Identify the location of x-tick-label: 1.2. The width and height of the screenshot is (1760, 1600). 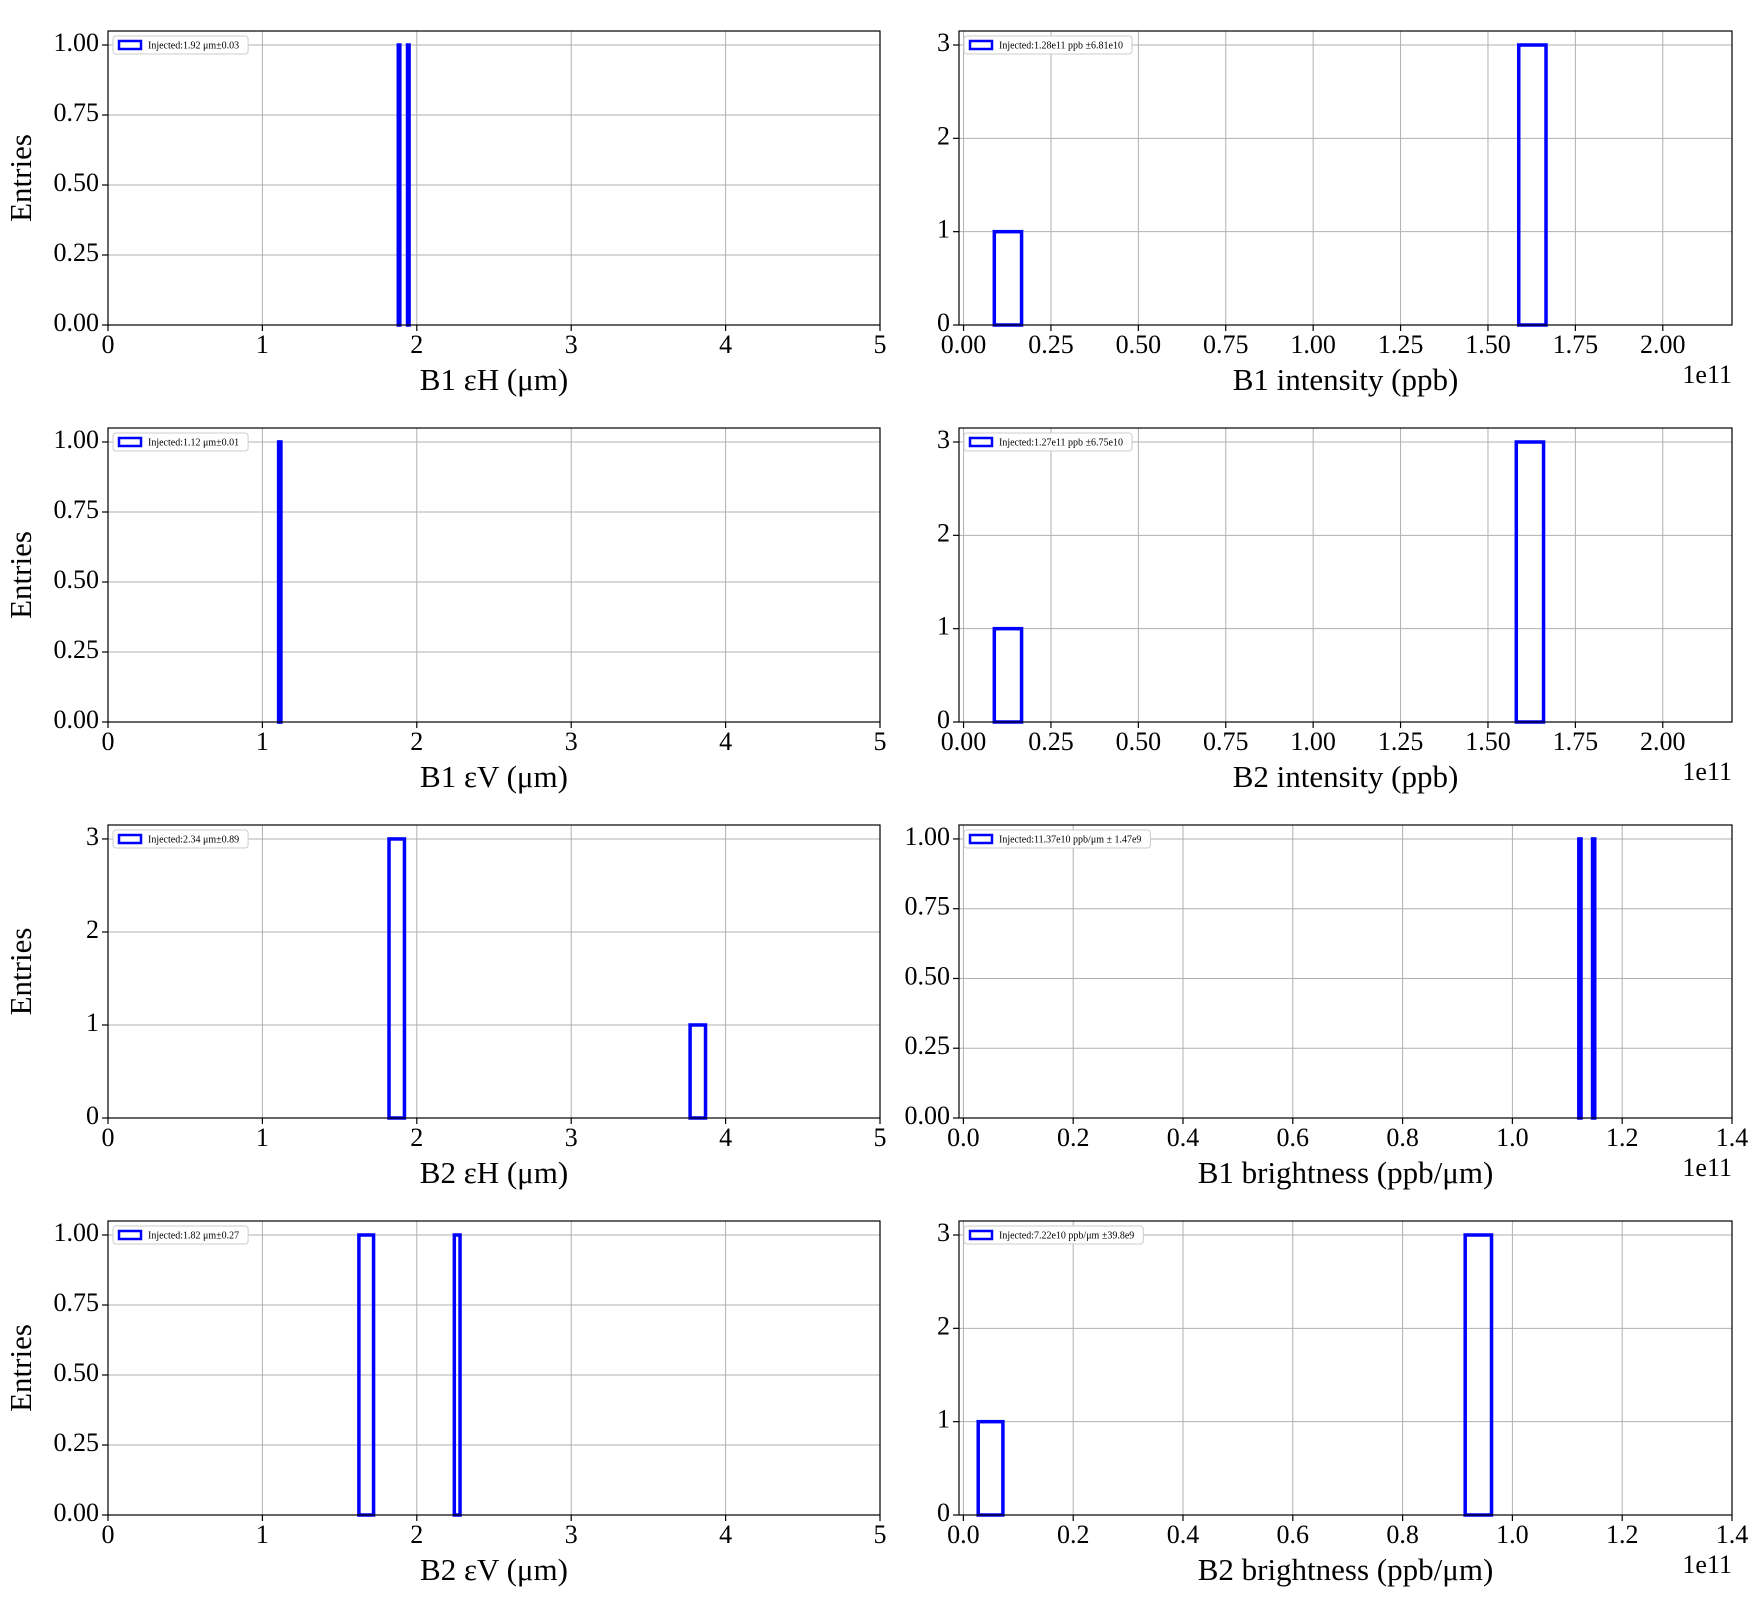
(1622, 1137).